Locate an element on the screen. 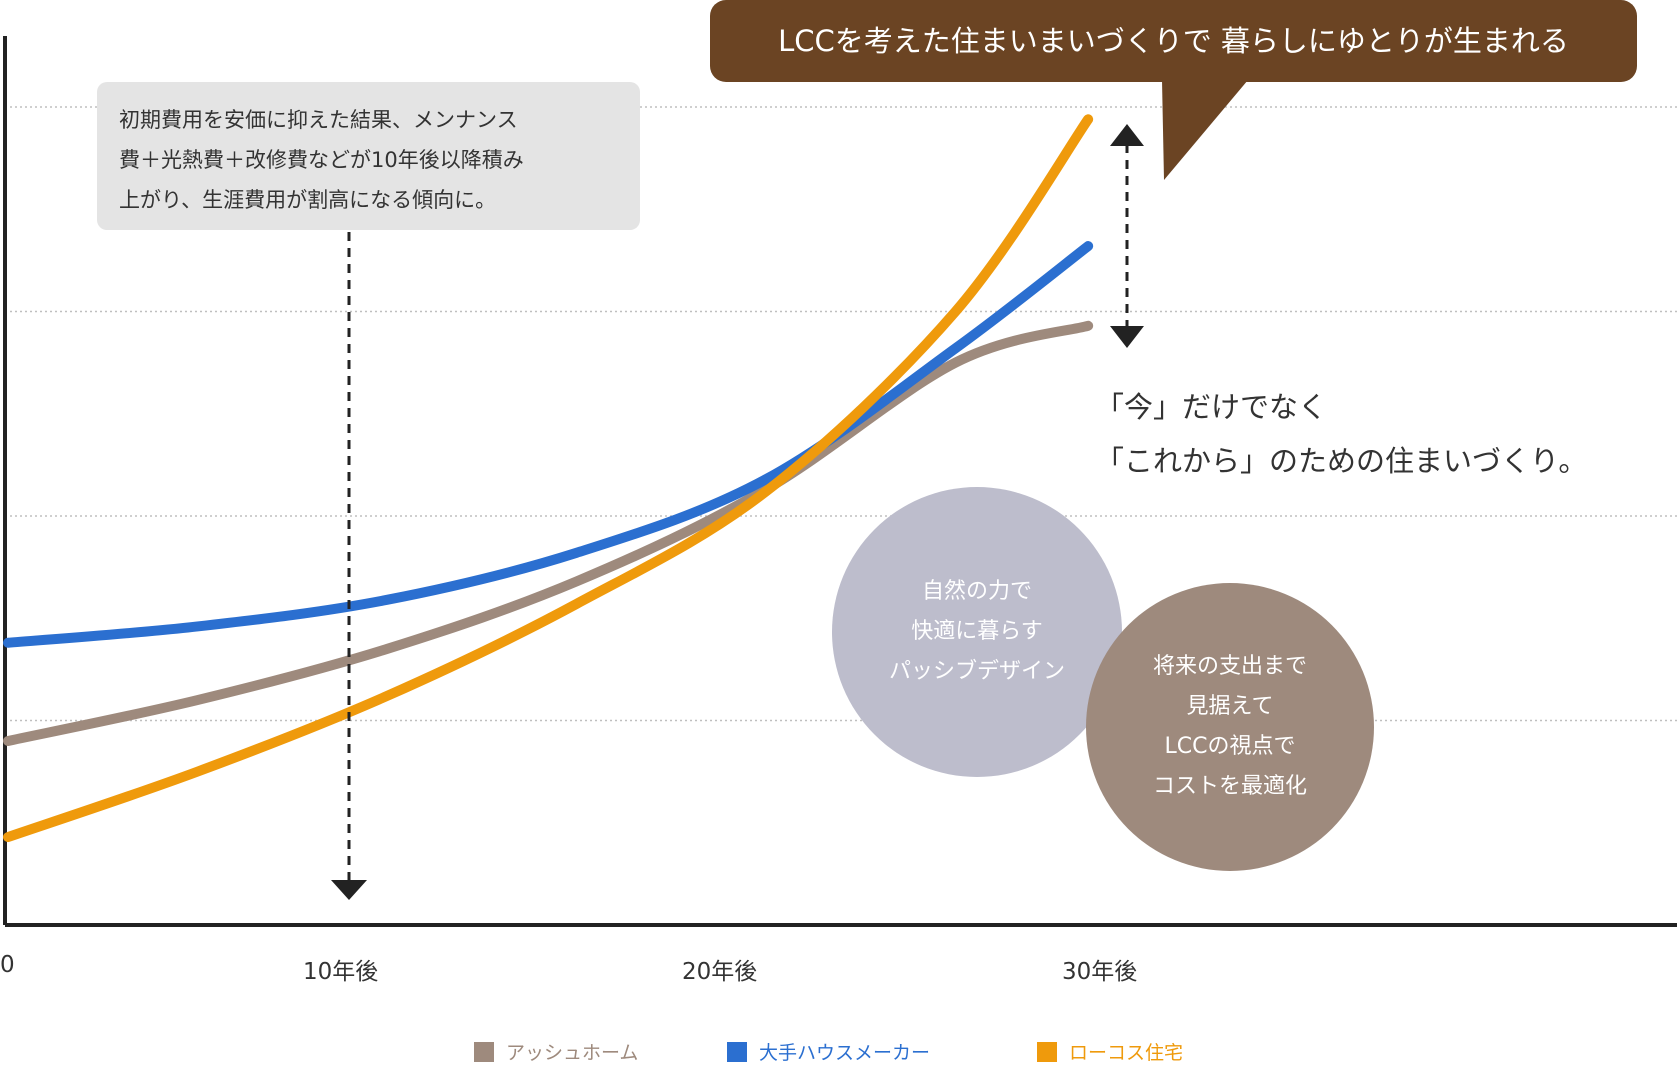  circle-text: 自然の力で is located at coordinates (976, 591).